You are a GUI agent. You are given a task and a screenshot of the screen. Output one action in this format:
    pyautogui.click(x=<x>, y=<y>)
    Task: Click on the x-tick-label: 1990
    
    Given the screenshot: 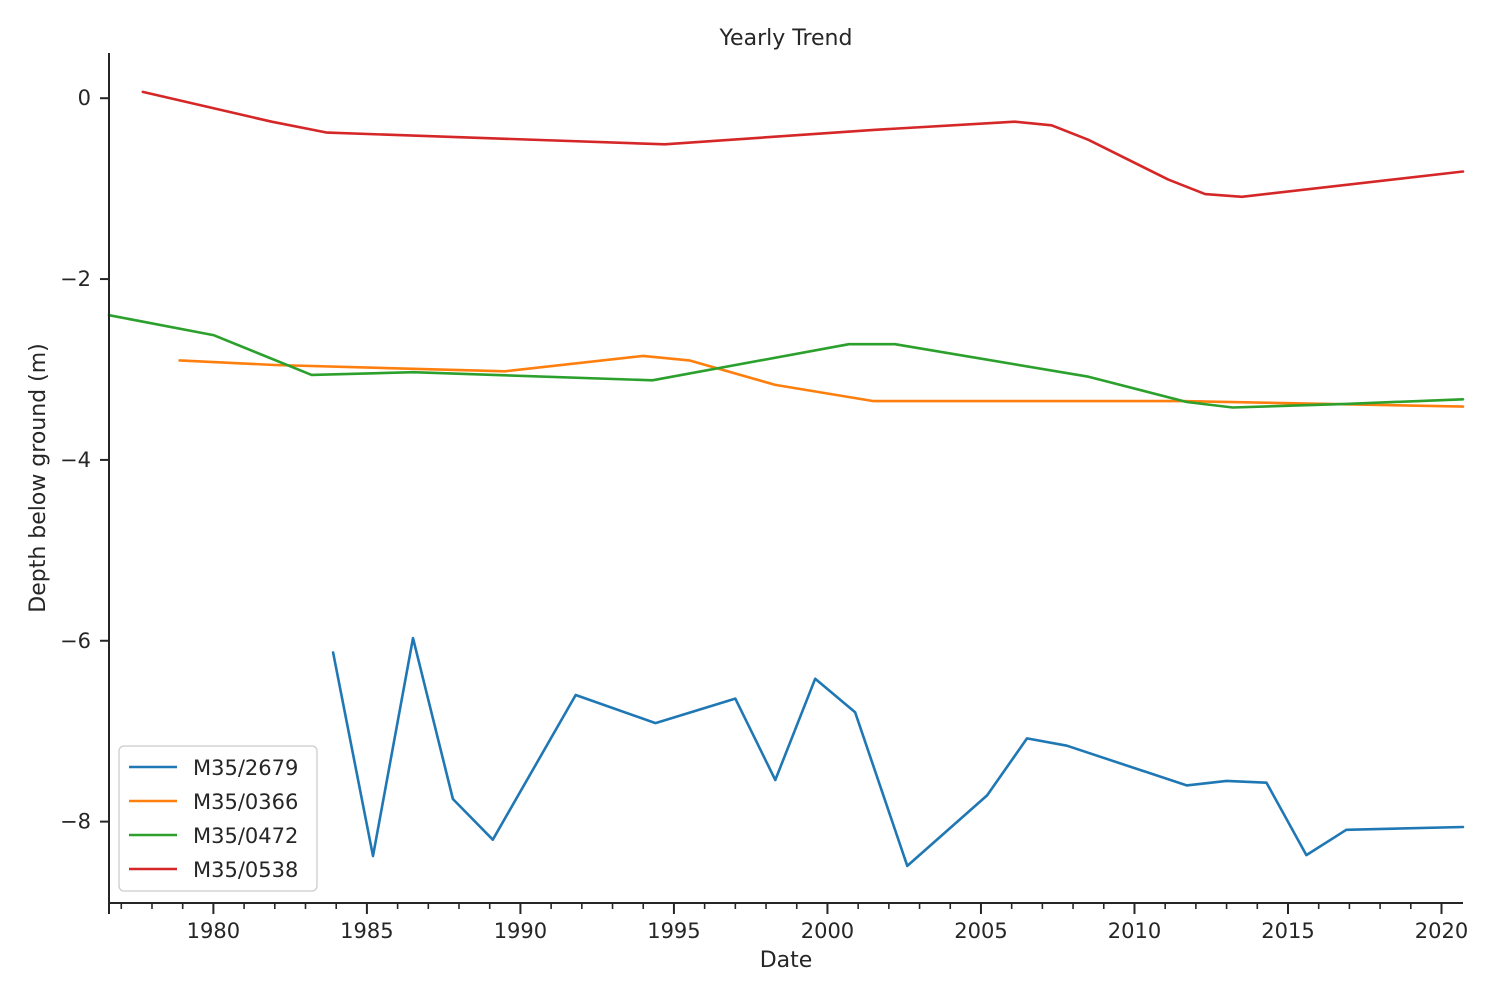 What is the action you would take?
    pyautogui.click(x=520, y=931)
    